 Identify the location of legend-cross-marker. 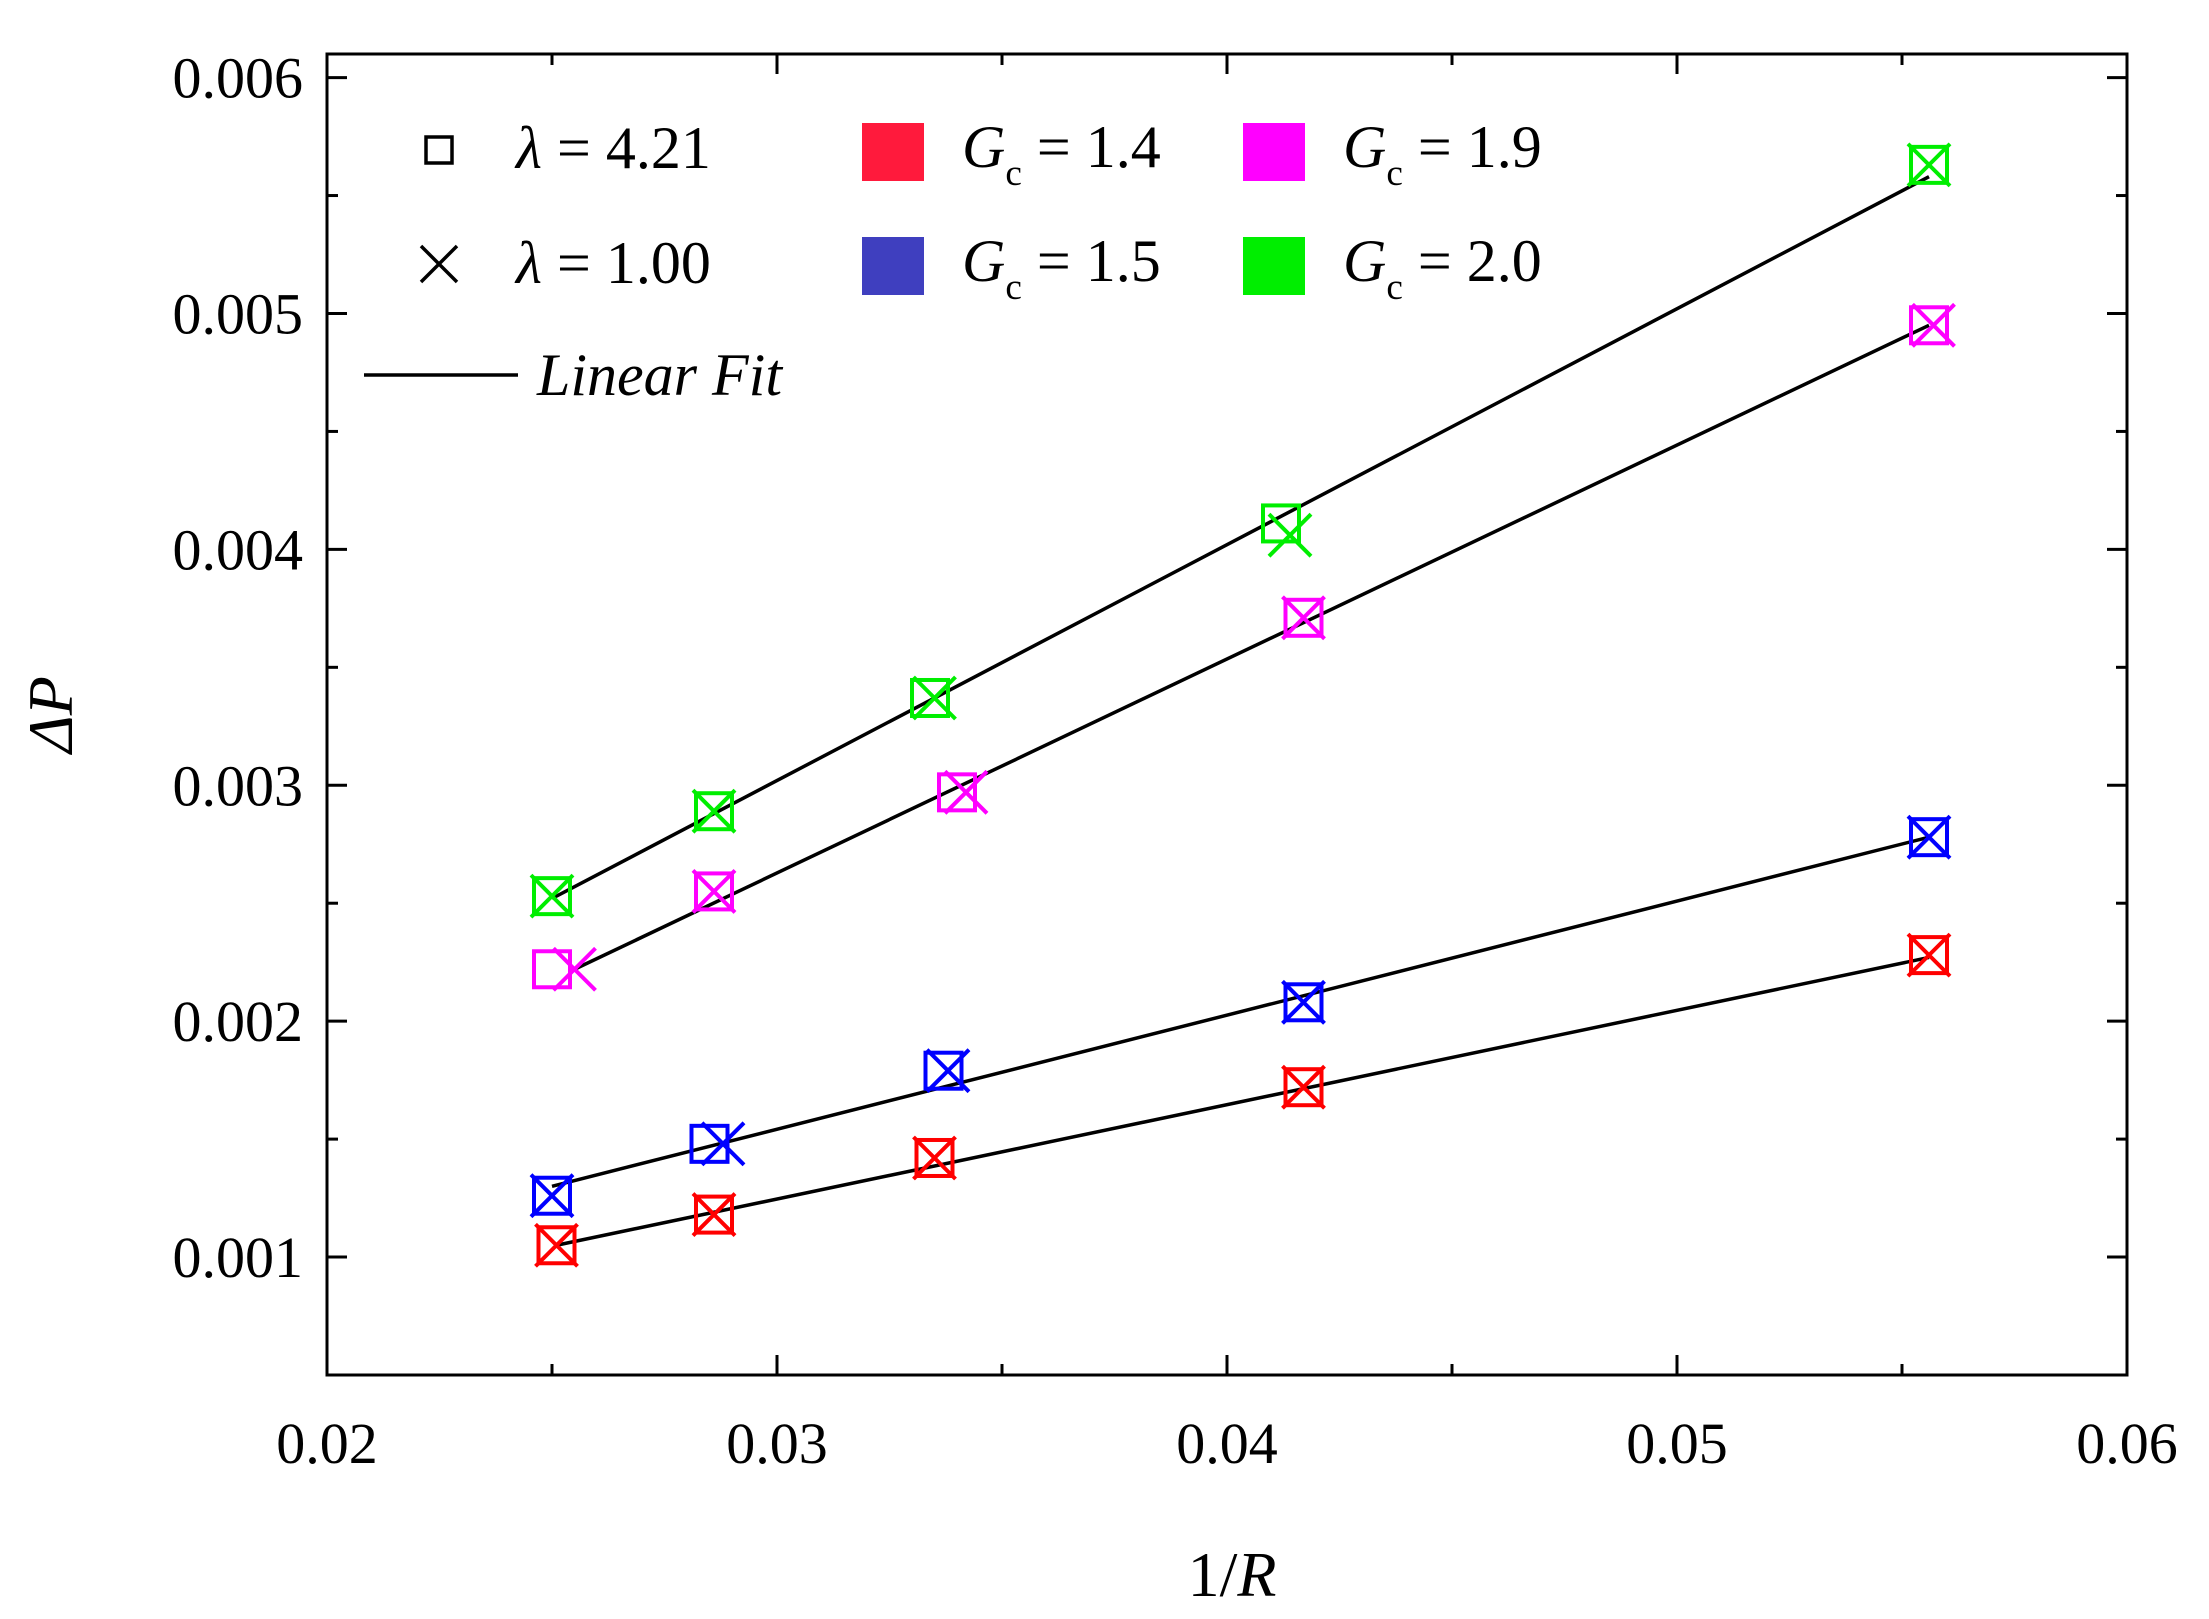
(439, 264).